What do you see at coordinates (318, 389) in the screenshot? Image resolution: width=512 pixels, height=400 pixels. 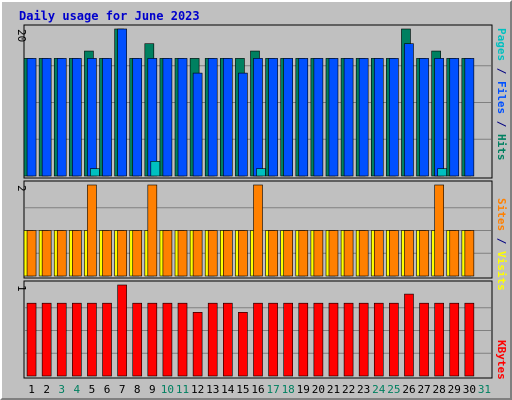 I see `day-label-20: 20` at bounding box center [318, 389].